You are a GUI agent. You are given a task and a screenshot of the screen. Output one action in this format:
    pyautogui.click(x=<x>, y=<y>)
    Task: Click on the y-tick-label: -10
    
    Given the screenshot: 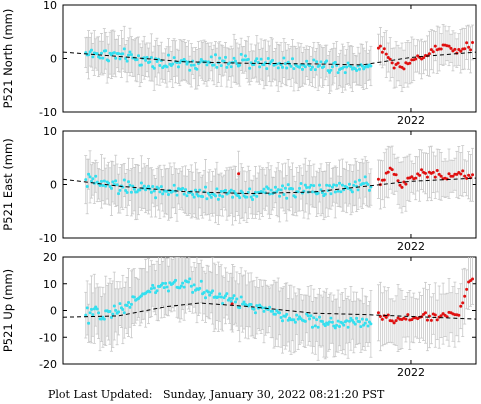 What is the action you would take?
    pyautogui.click(x=48, y=112)
    